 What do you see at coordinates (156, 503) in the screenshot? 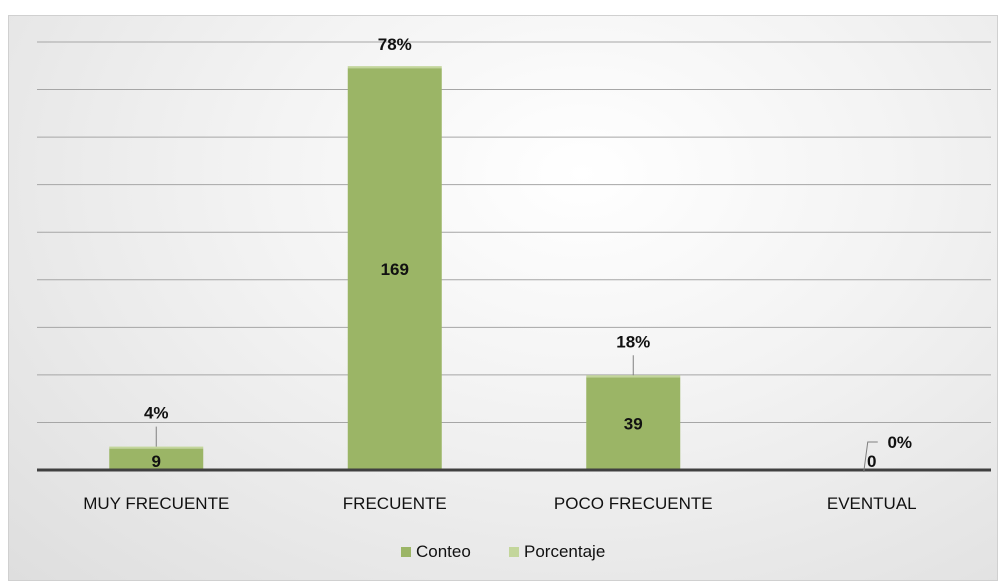
I see `category-label: MUY FRECUENTE` at bounding box center [156, 503].